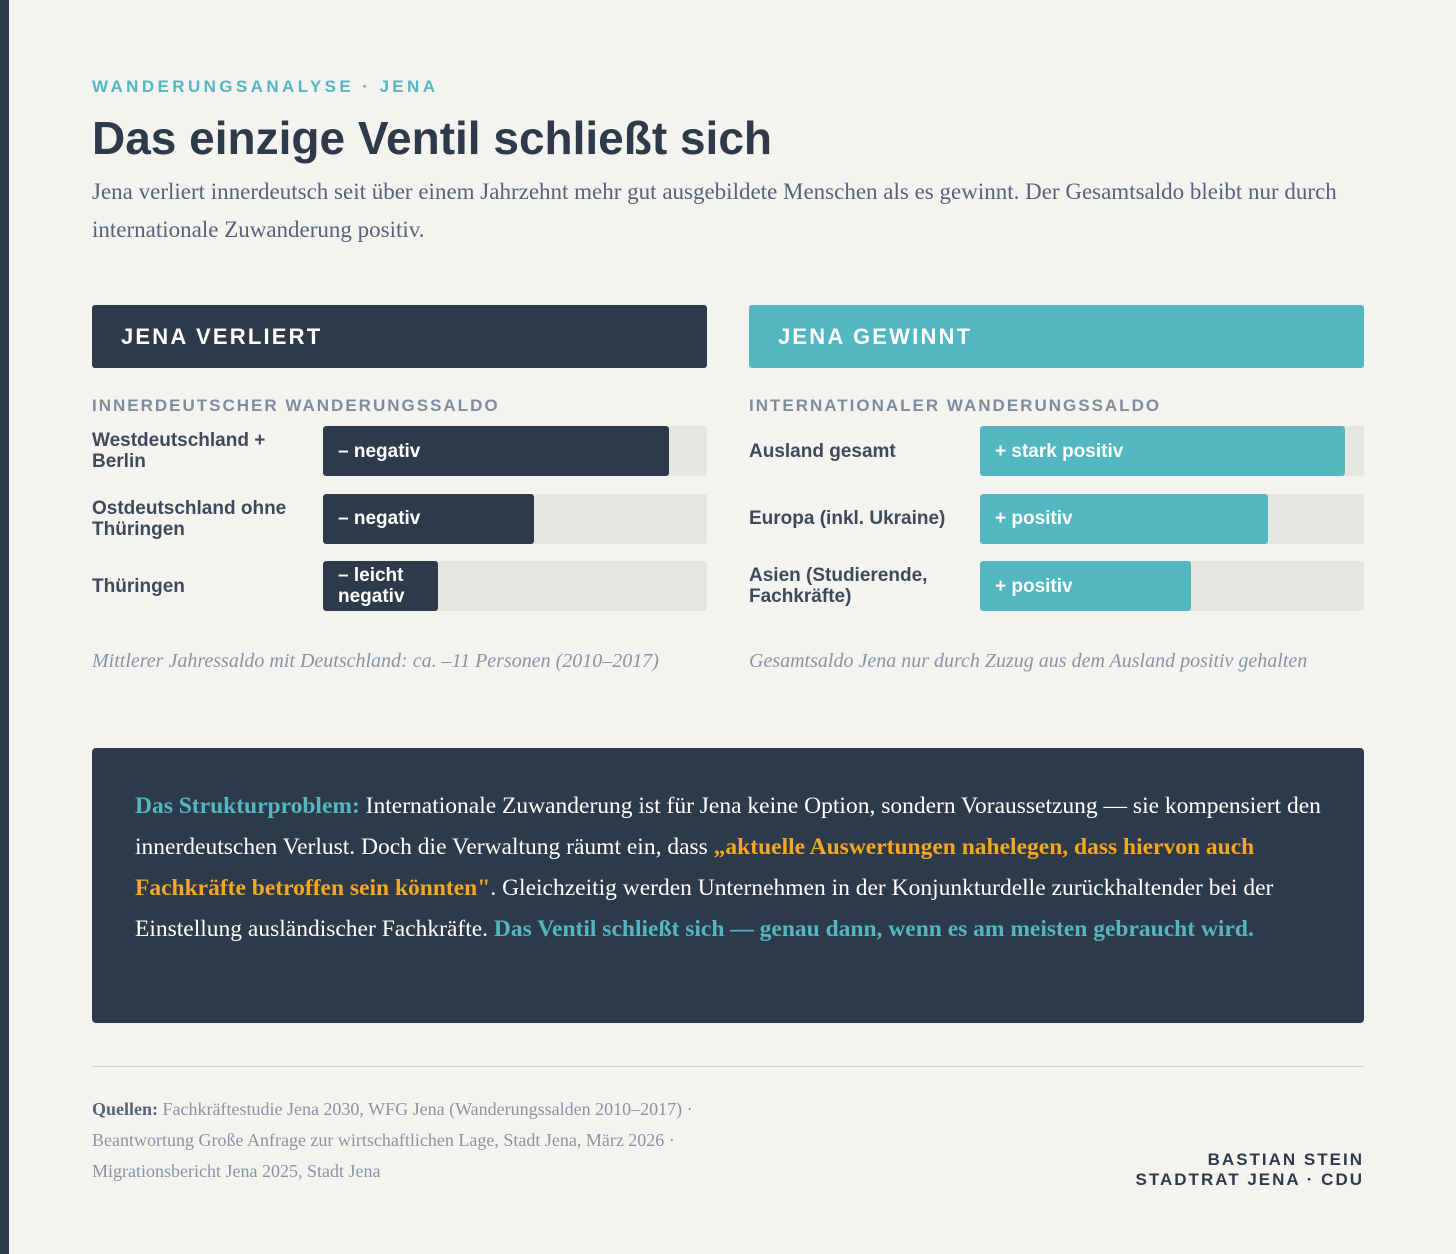 This screenshot has width=1456, height=1254. Describe the element at coordinates (1162, 451) in the screenshot. I see `bar-fill: + stark positiv` at that location.